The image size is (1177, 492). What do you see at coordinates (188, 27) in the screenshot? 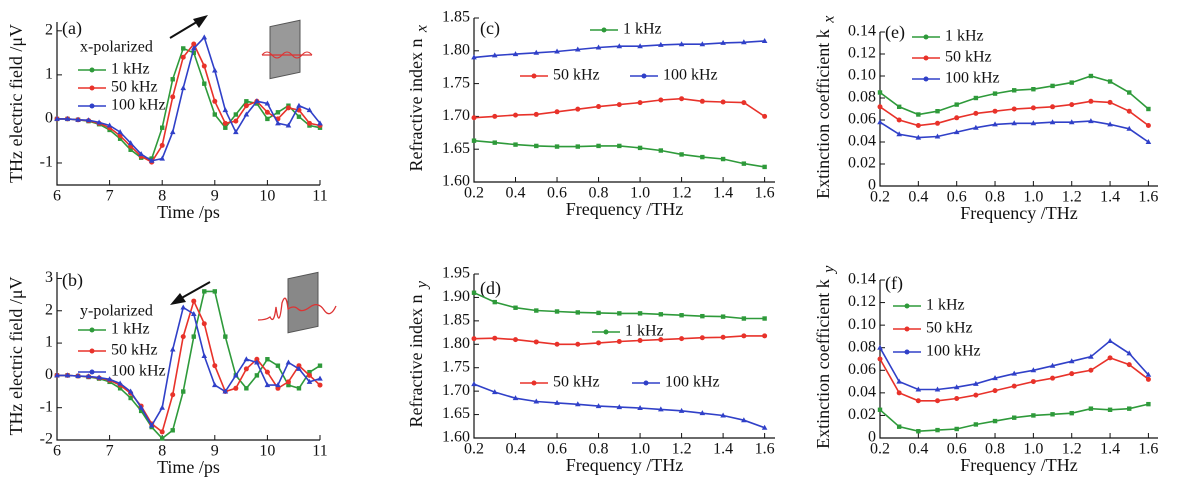
I see `arrow-a` at bounding box center [188, 27].